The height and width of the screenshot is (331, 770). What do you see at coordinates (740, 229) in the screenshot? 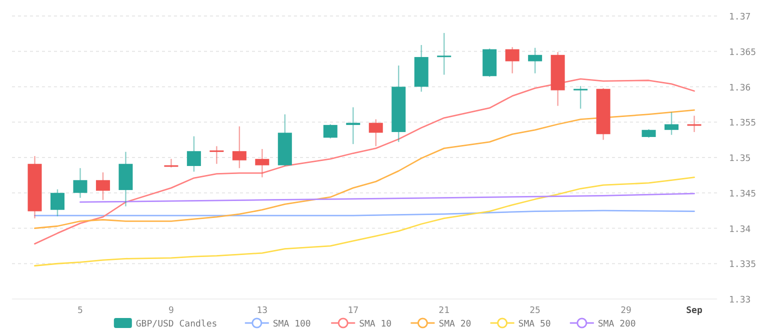
I see `y-tick-label: 1.34` at bounding box center [740, 229].